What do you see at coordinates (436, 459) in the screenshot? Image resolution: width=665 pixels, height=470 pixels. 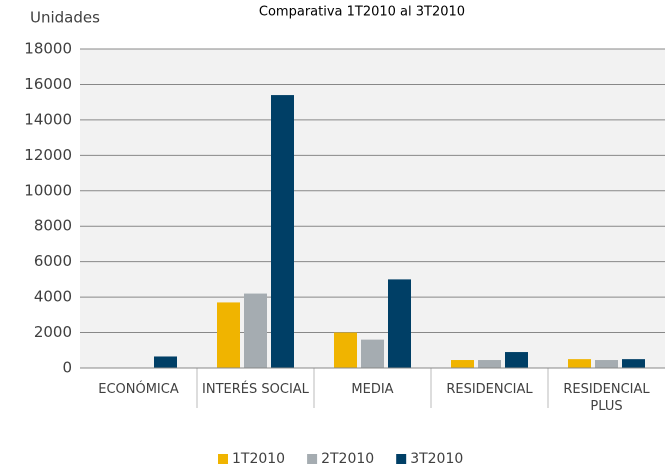 I see `legend-label: 3T2010` at bounding box center [436, 459].